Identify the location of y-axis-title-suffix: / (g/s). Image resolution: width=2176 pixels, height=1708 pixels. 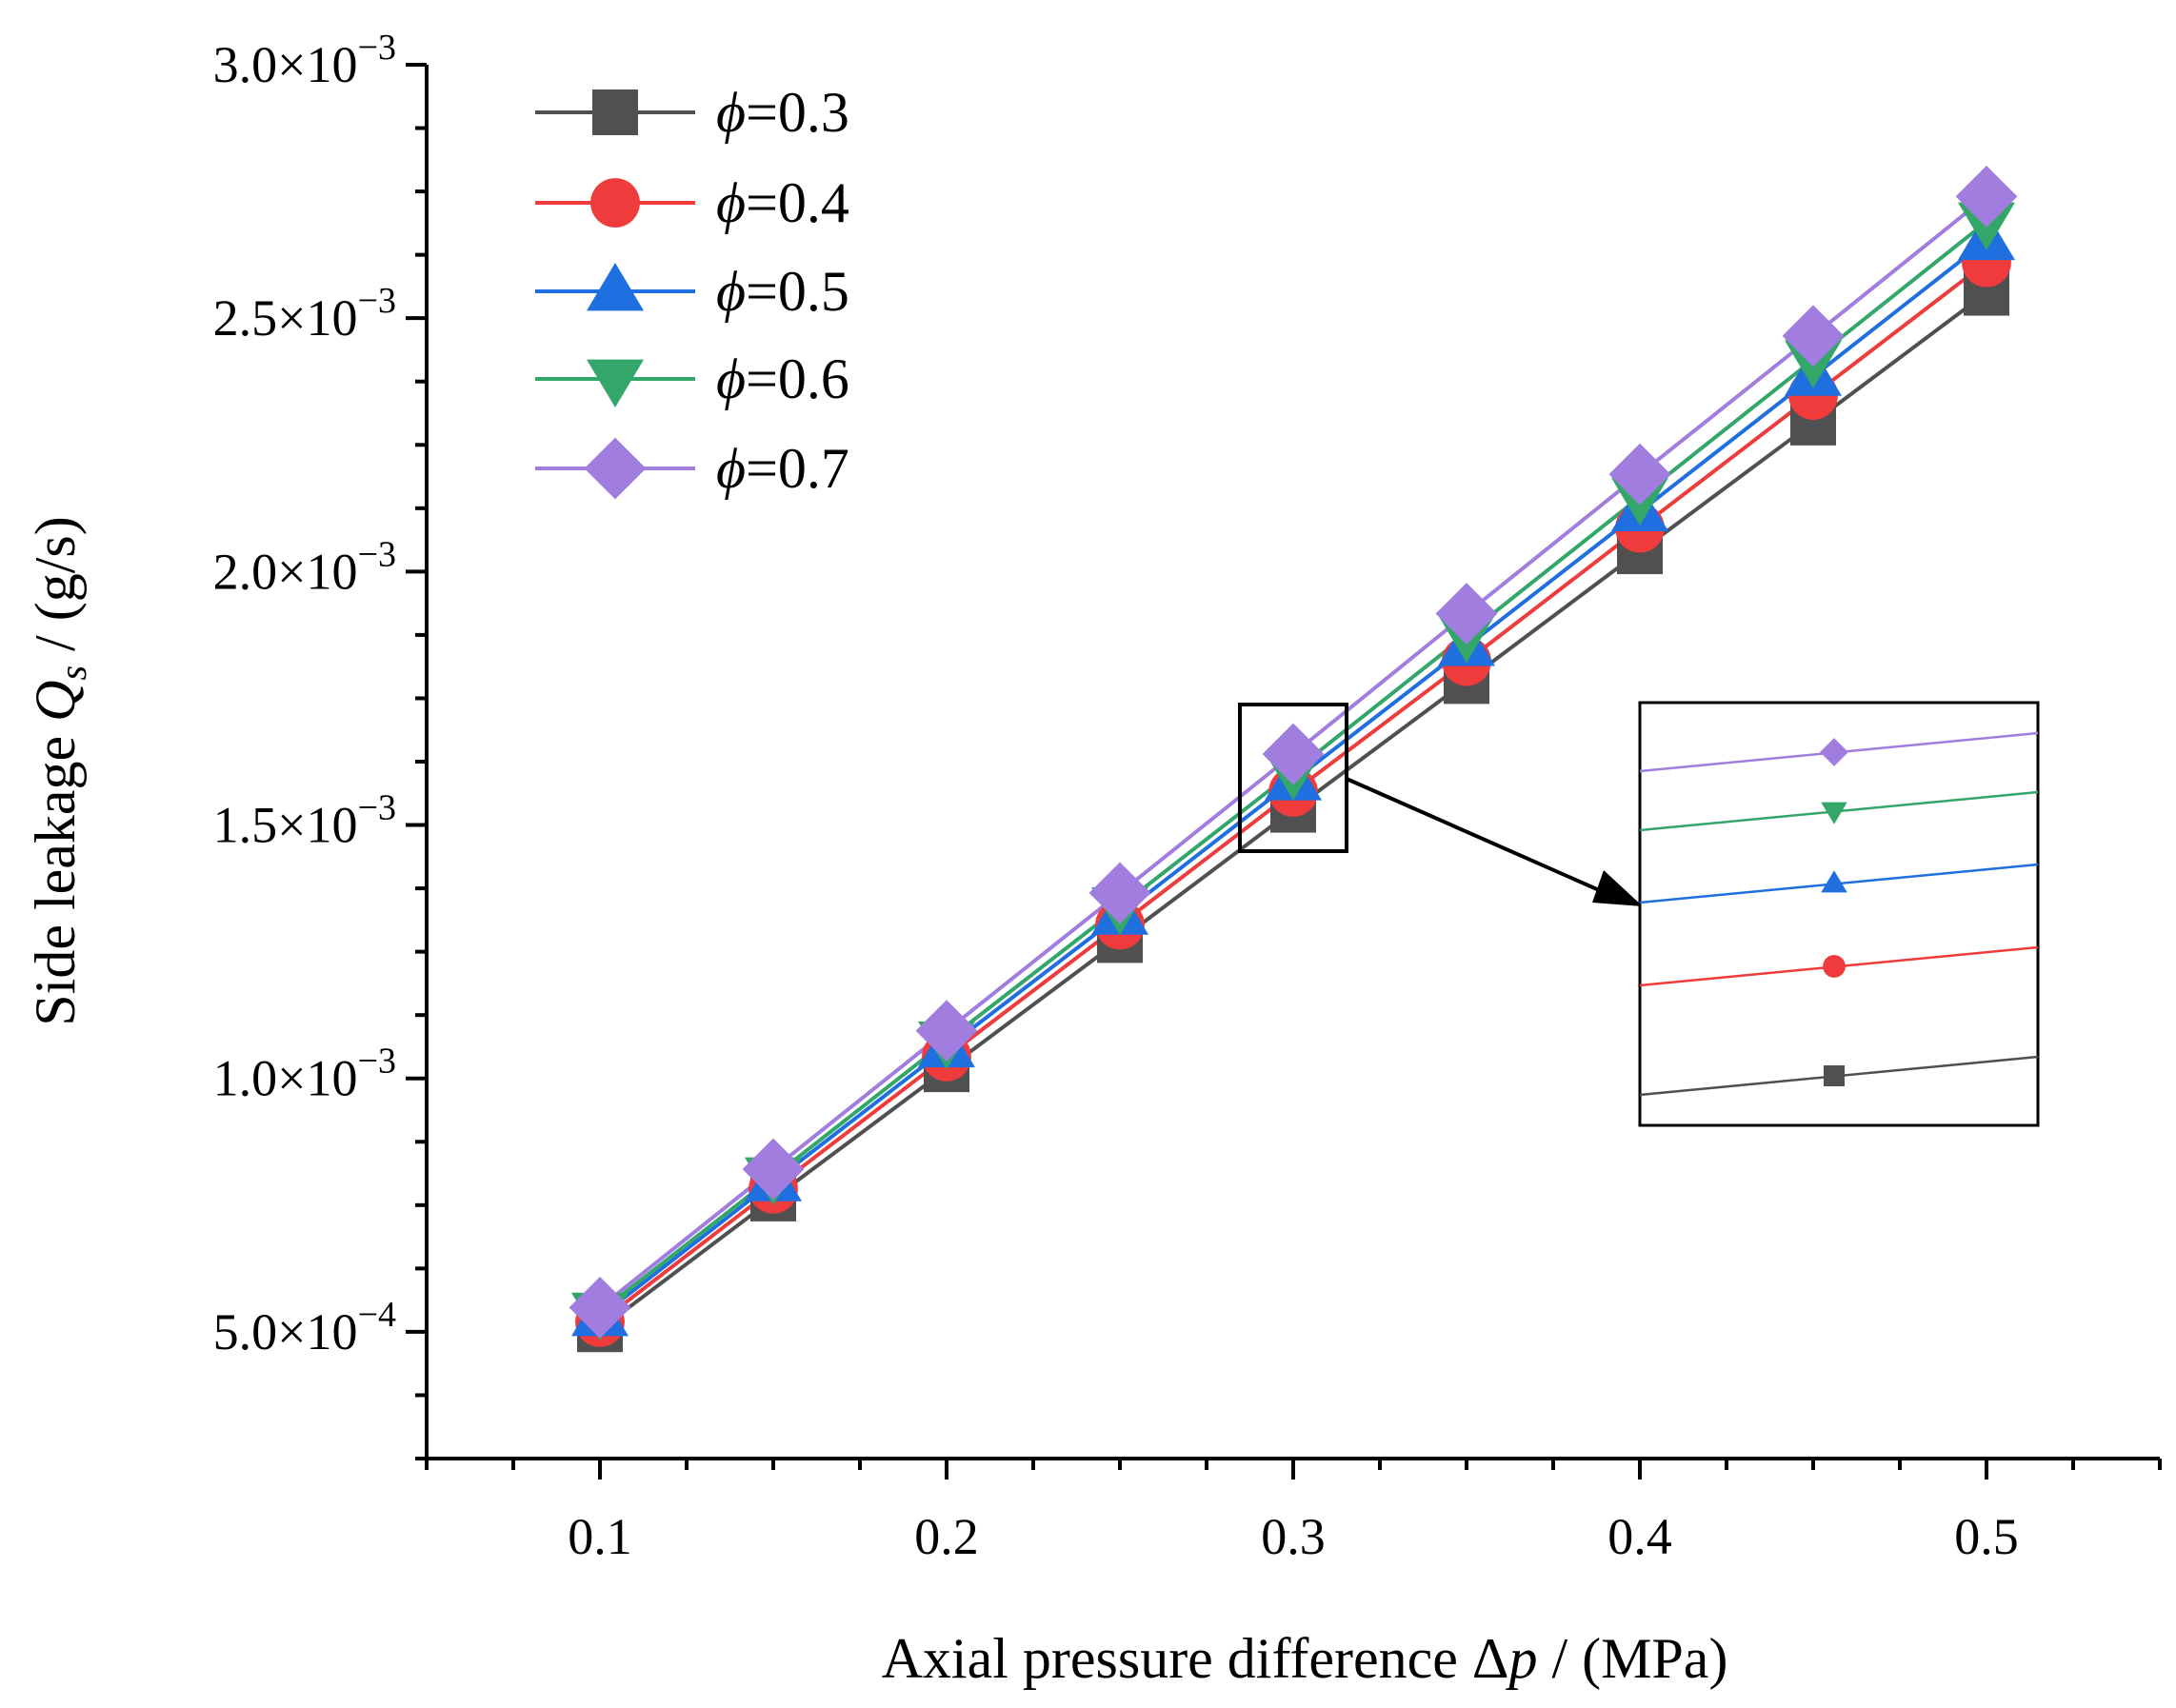
(55, 590).